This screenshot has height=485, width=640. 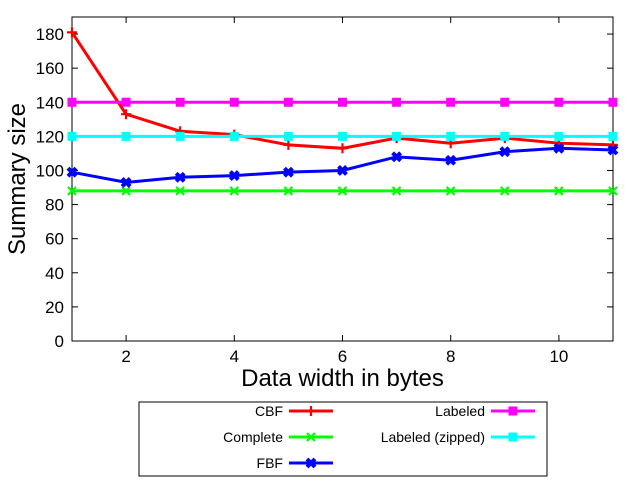 I want to click on y-tick-label: 60, so click(x=54, y=239).